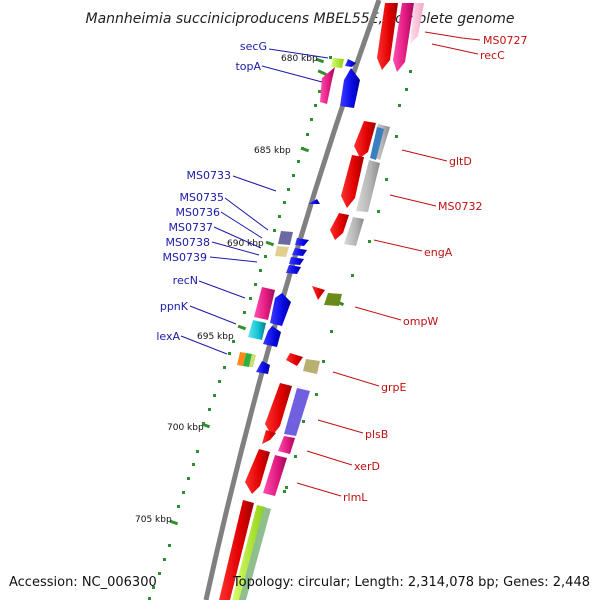 The image size is (600, 600). What do you see at coordinates (185, 257) in the screenshot?
I see `gene-label-left: MS0739` at bounding box center [185, 257].